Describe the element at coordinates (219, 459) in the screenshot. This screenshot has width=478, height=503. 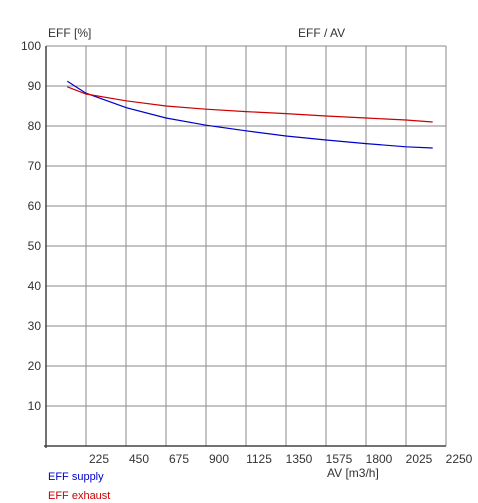
I see `x-tick-label: 900` at that location.